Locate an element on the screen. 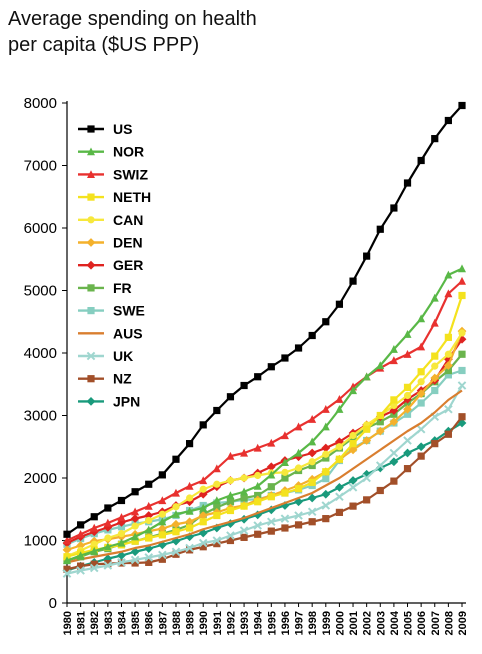 The width and height of the screenshot is (482, 654). x-tick-label: 1993 is located at coordinates (245, 623).